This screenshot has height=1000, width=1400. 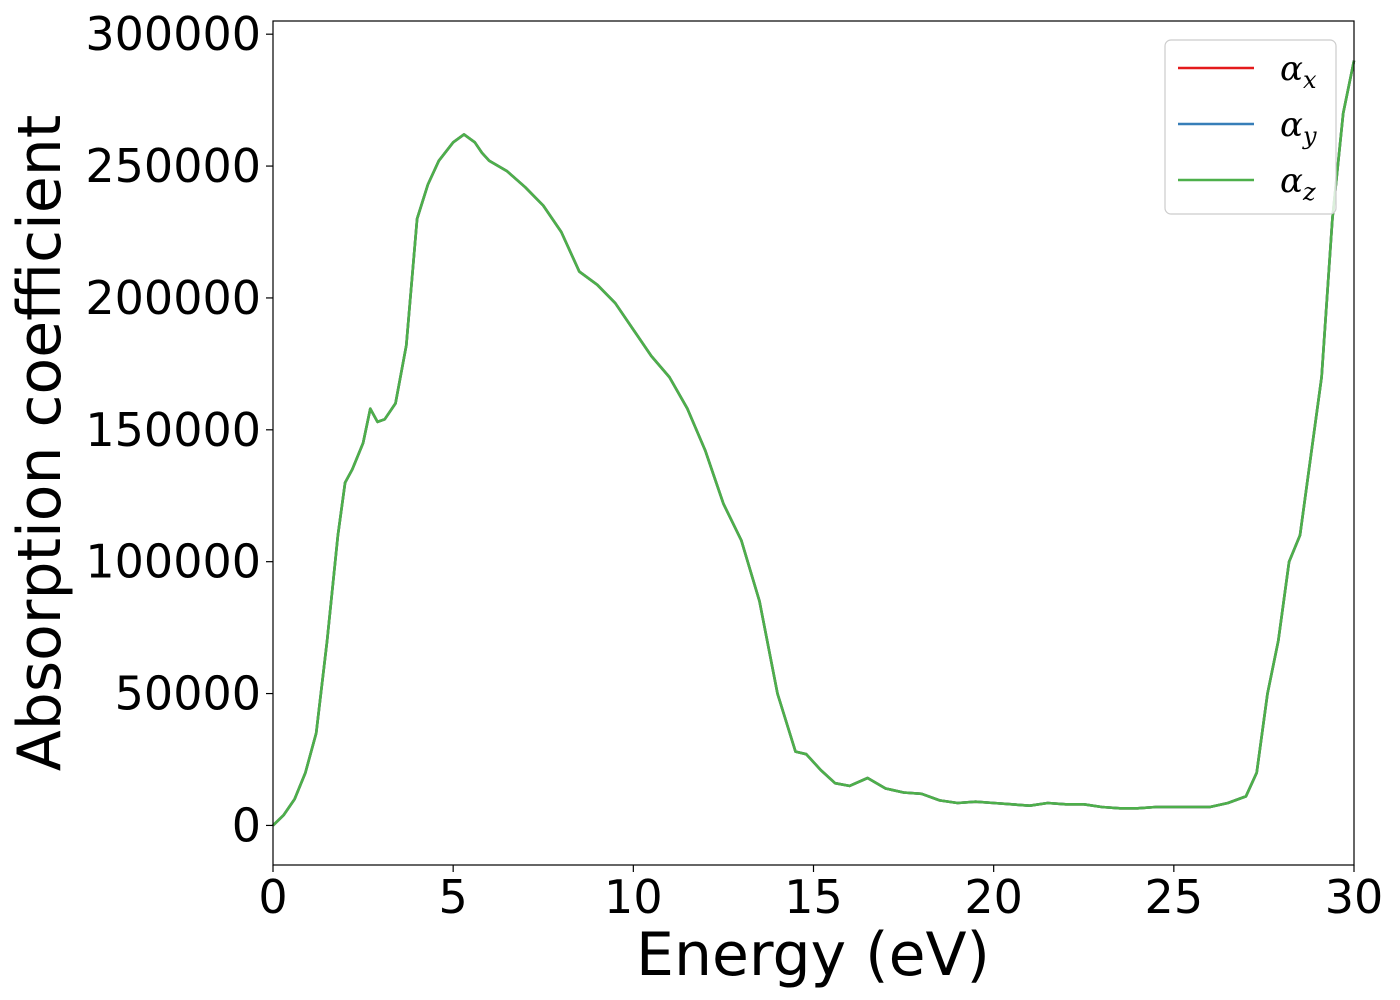 I want to click on x-axis-ticks: 0 5 10 15 20 25 30, so click(x=820, y=894).